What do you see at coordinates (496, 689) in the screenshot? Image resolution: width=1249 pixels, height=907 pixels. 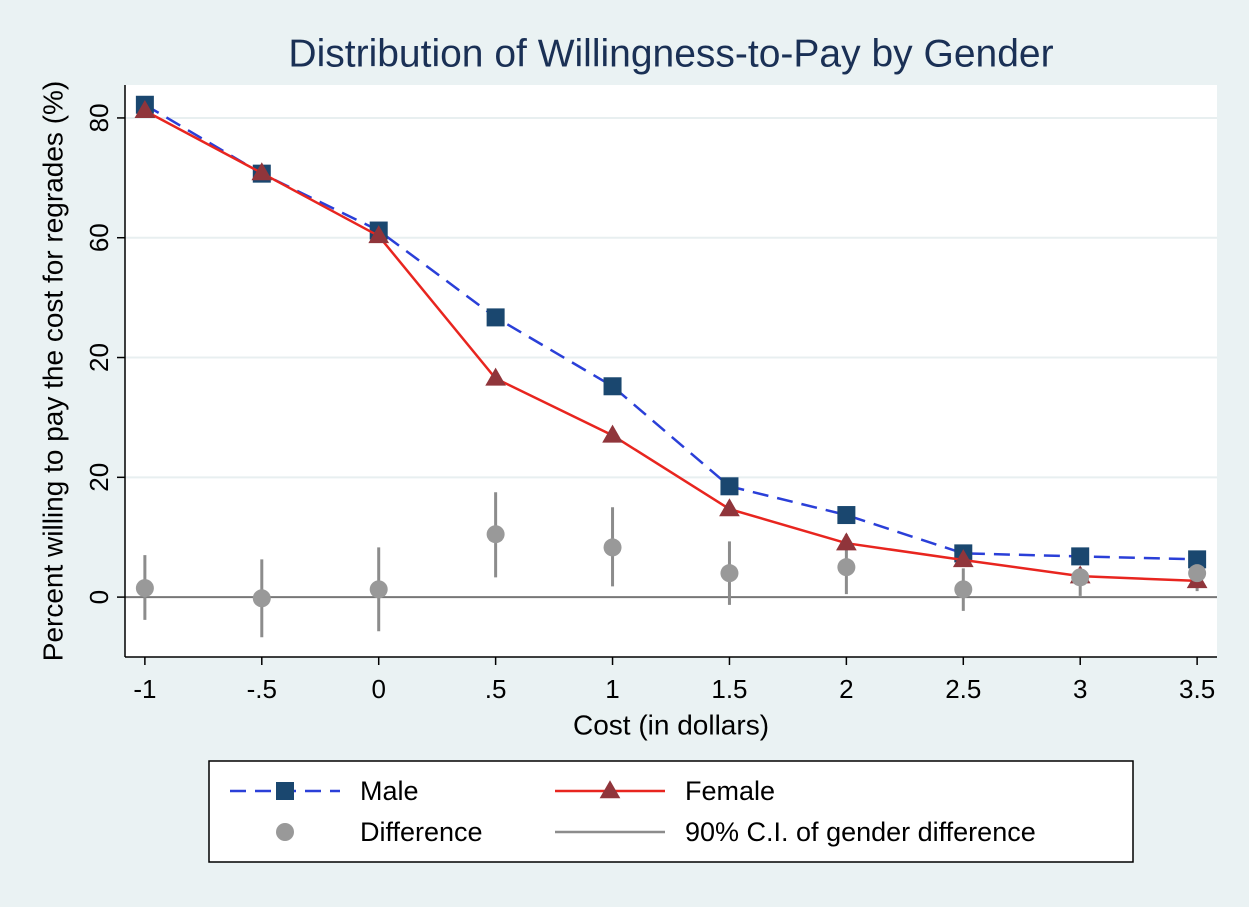 I see `x-tick-label: .5` at bounding box center [496, 689].